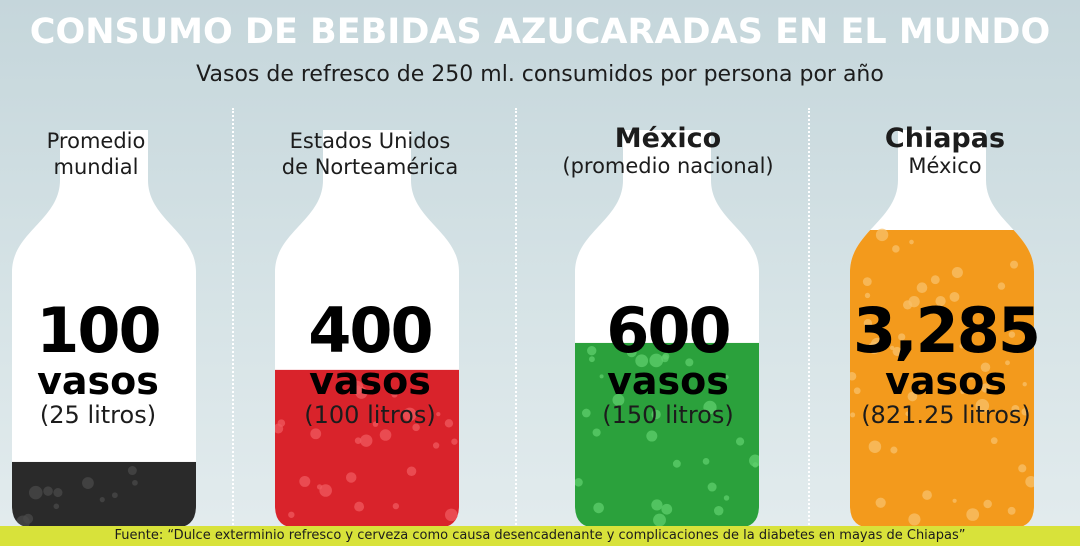  Describe the element at coordinates (98, 415) in the screenshot. I see `value-litros: (25 litros)` at that location.